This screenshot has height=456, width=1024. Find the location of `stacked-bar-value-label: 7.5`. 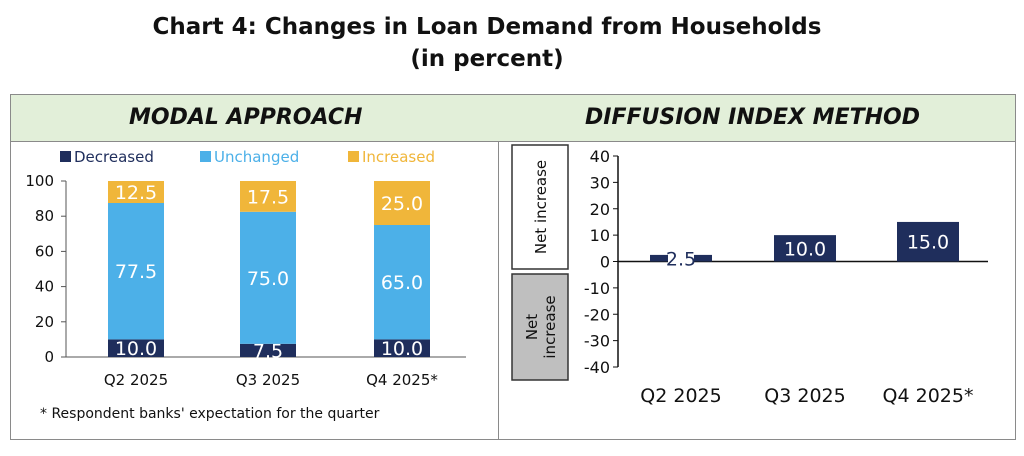

stacked-bar-value-label: 7.5 is located at coordinates (268, 351).